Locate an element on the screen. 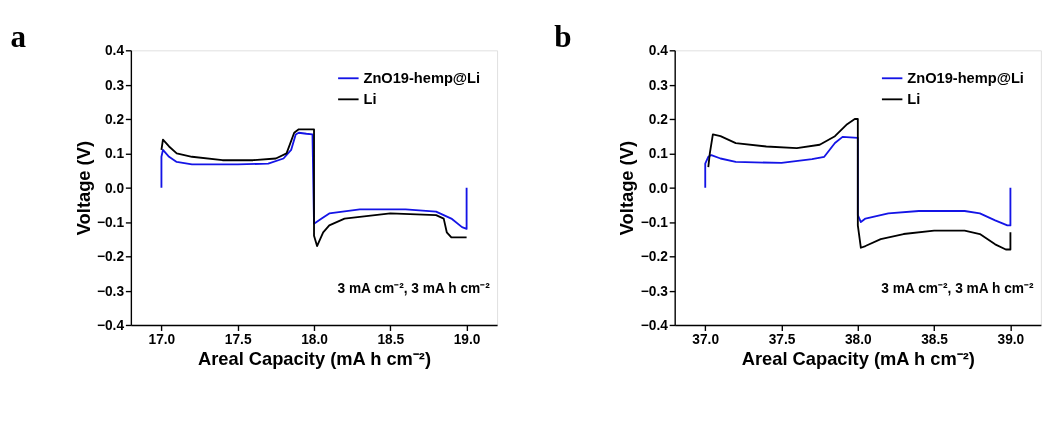 The height and width of the screenshot is (440, 1051). x-tick-label: 19.0 is located at coordinates (467, 339).